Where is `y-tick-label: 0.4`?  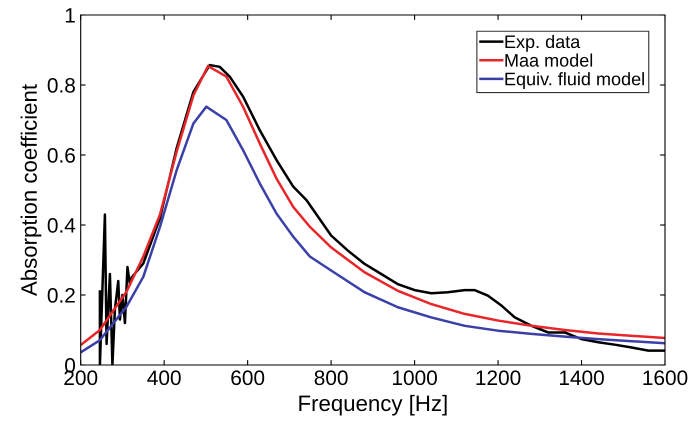 y-tick-label: 0.4 is located at coordinates (62, 225).